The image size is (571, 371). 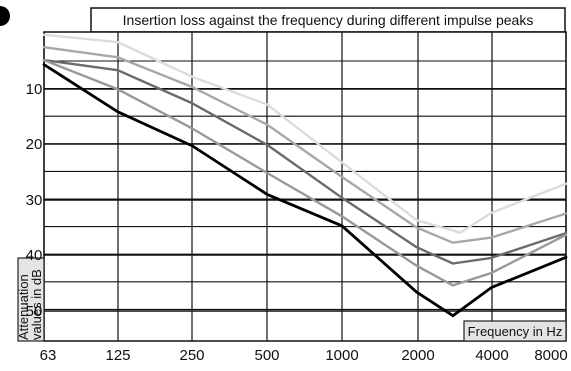 I want to click on x-tick-4000: 4000, so click(x=491, y=355).